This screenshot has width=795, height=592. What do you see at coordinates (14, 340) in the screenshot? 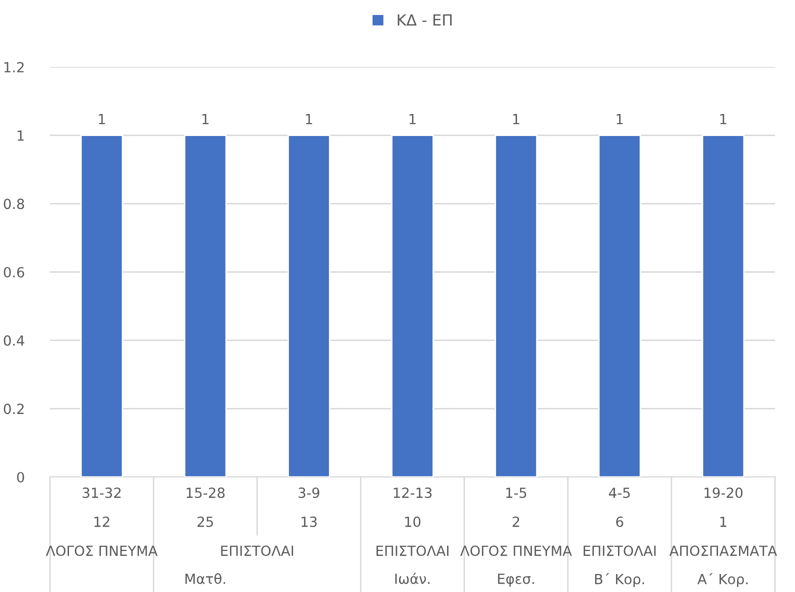
I see `y-tick-label: 0.4` at bounding box center [14, 340].